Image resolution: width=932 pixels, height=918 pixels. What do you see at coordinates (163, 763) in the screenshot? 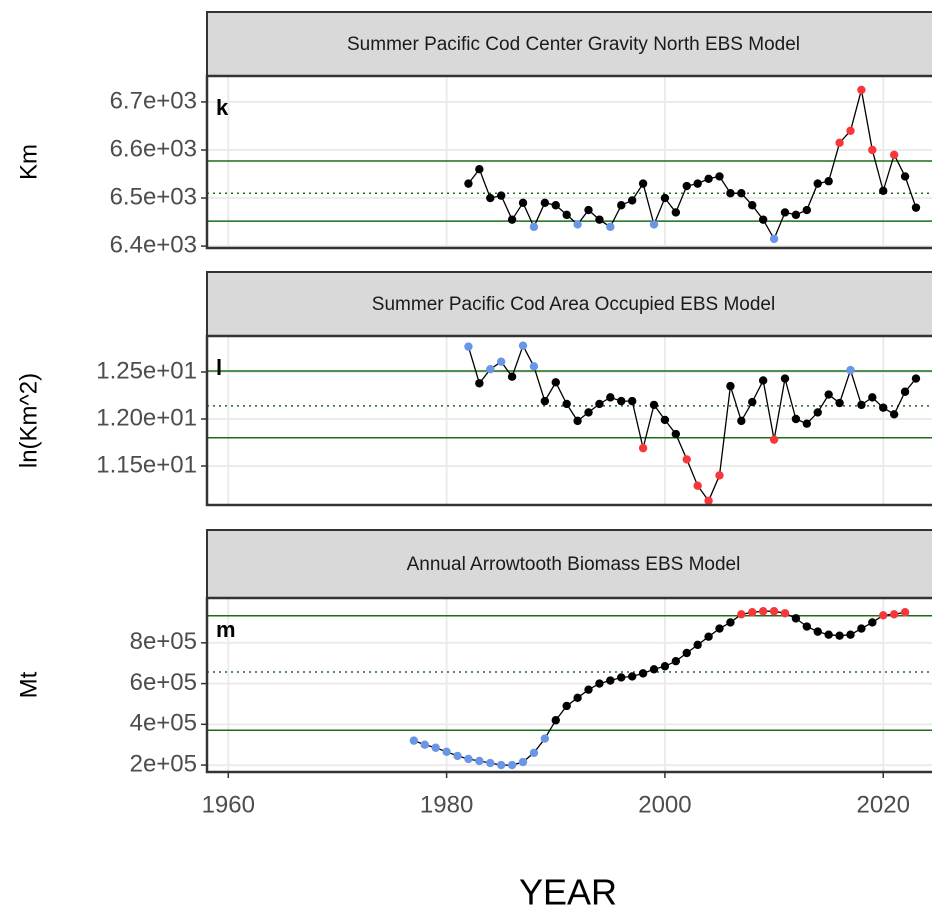
I see `y-tick-label: 2e+05` at bounding box center [163, 763].